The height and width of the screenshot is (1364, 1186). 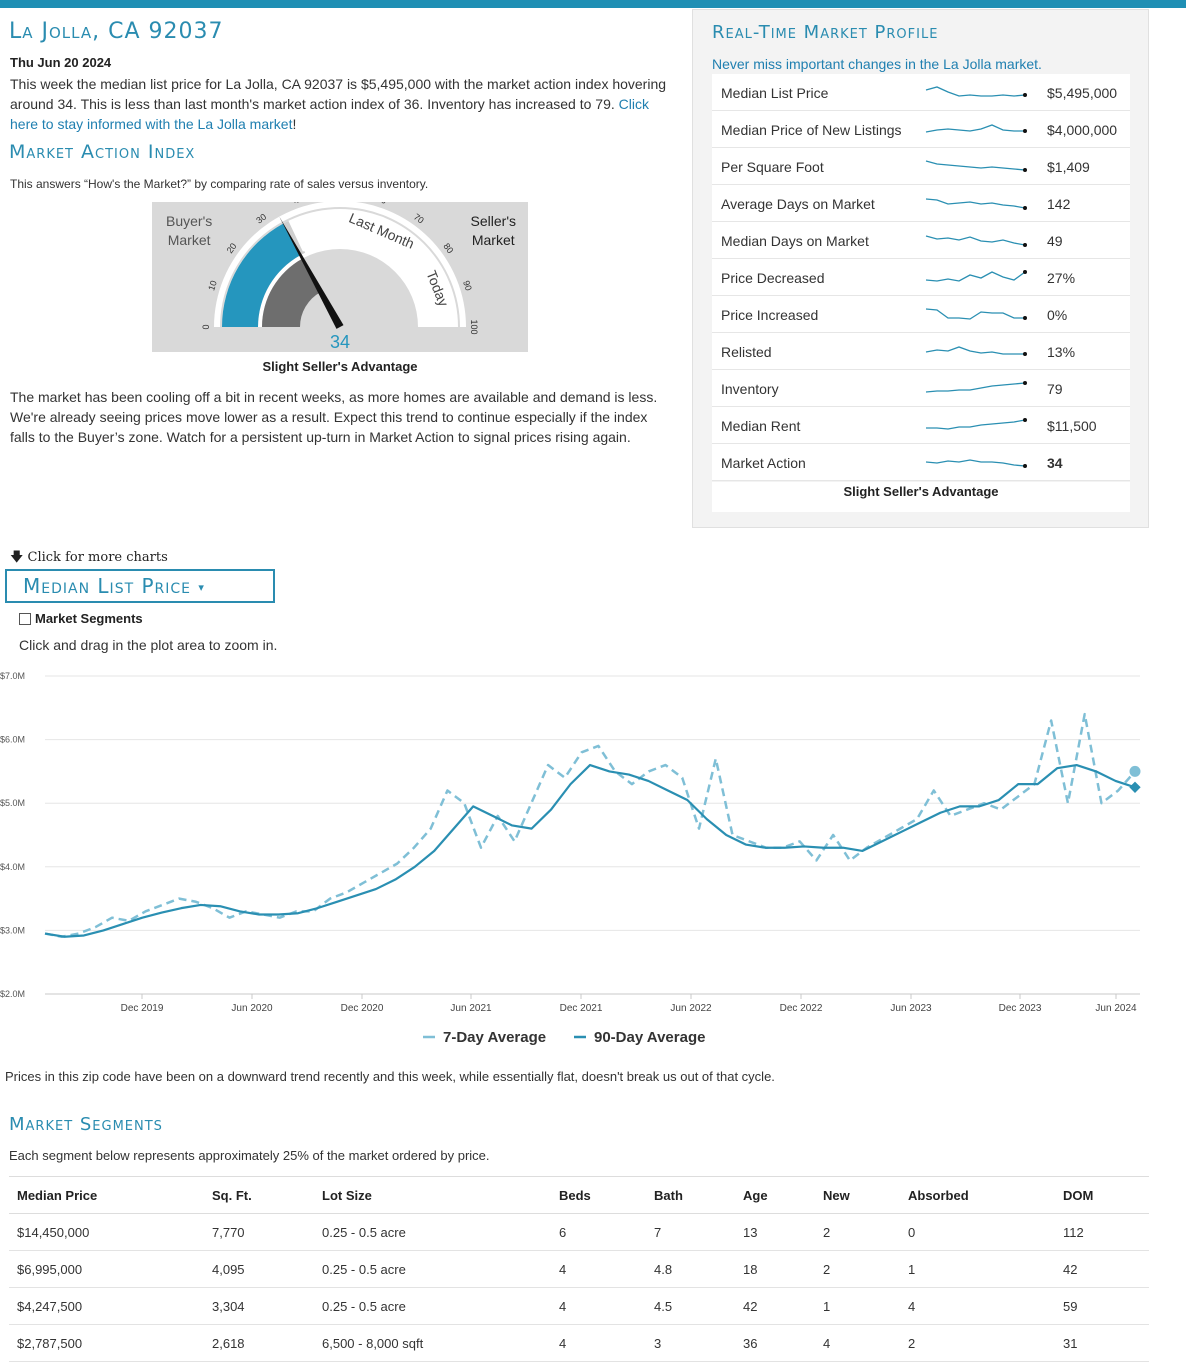 I want to click on profile-row-label: Market Action, so click(x=763, y=463).